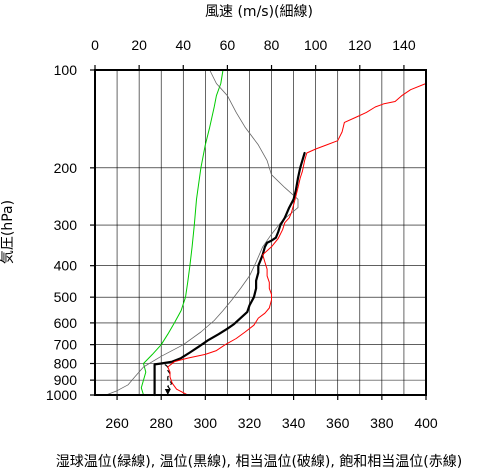  I want to click on bottom-tick-label: 280, so click(162, 423).